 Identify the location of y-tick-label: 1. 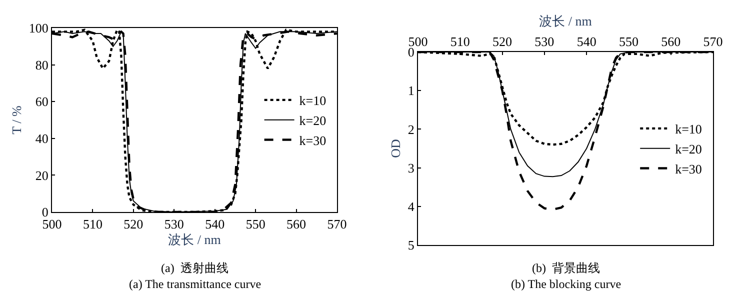
(411, 90).